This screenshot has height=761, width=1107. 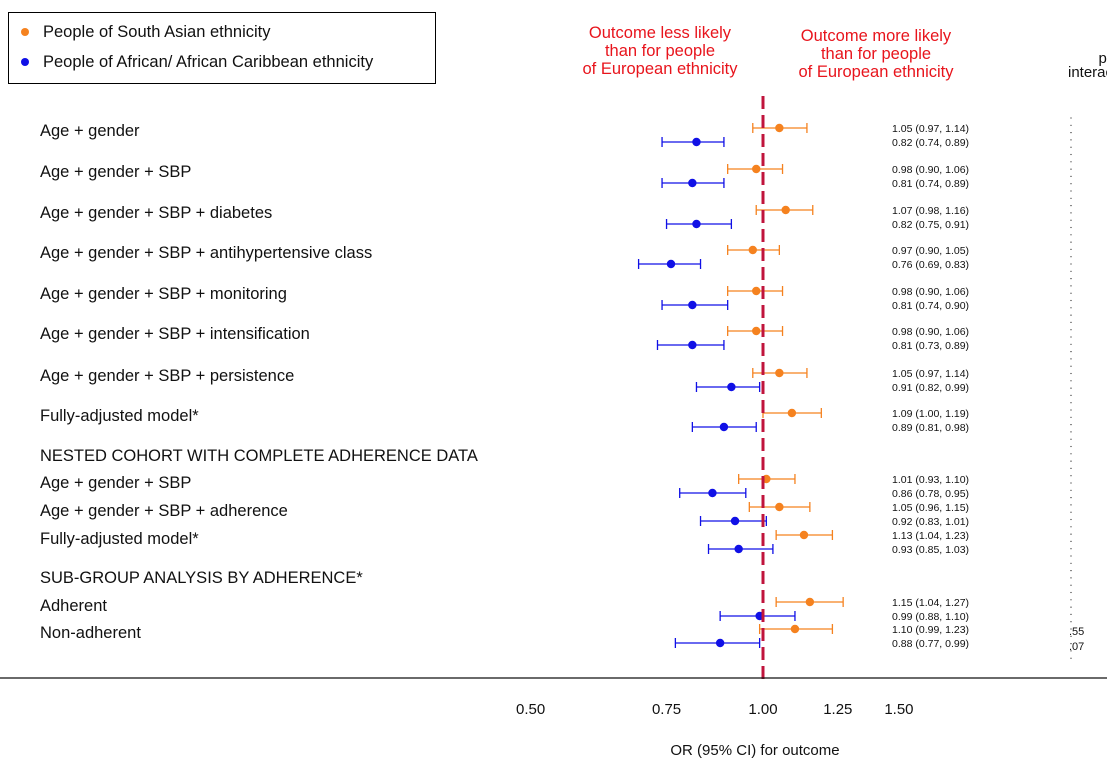 I want to click on x-tick-label: 1.00, so click(x=762, y=709).